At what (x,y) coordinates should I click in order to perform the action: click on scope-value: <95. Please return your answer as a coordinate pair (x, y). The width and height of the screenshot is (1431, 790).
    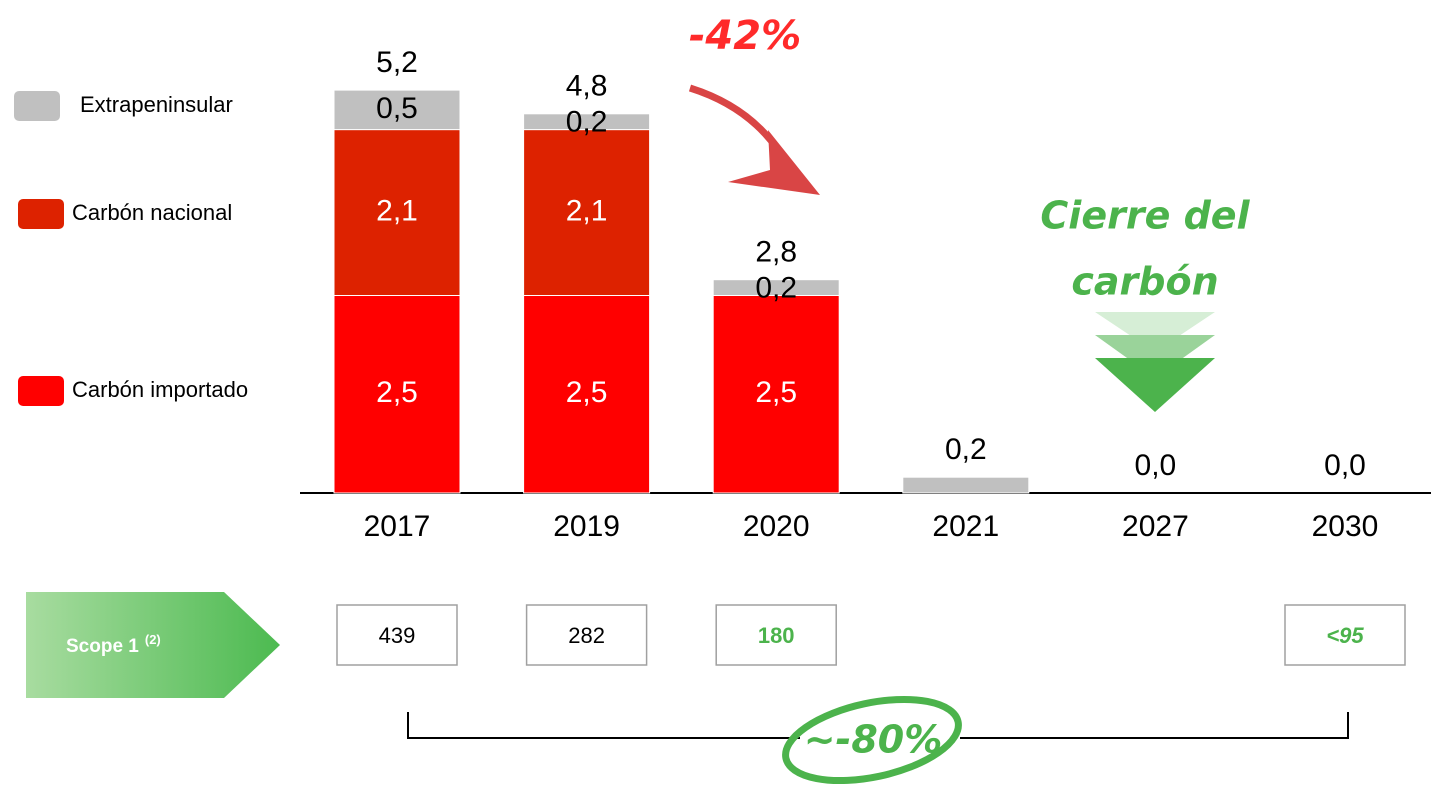
    Looking at the image, I should click on (1345, 635).